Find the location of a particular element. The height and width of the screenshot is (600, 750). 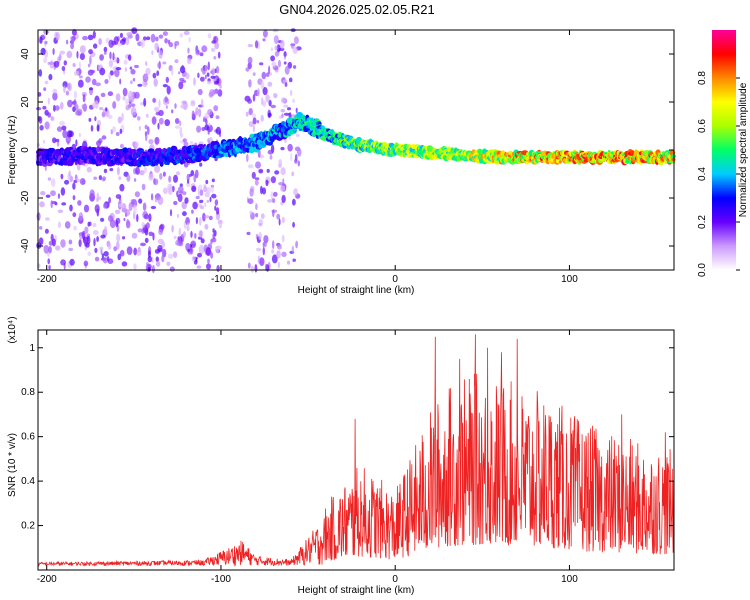

colorbar-tick-label: 0.8 is located at coordinates (702, 78).